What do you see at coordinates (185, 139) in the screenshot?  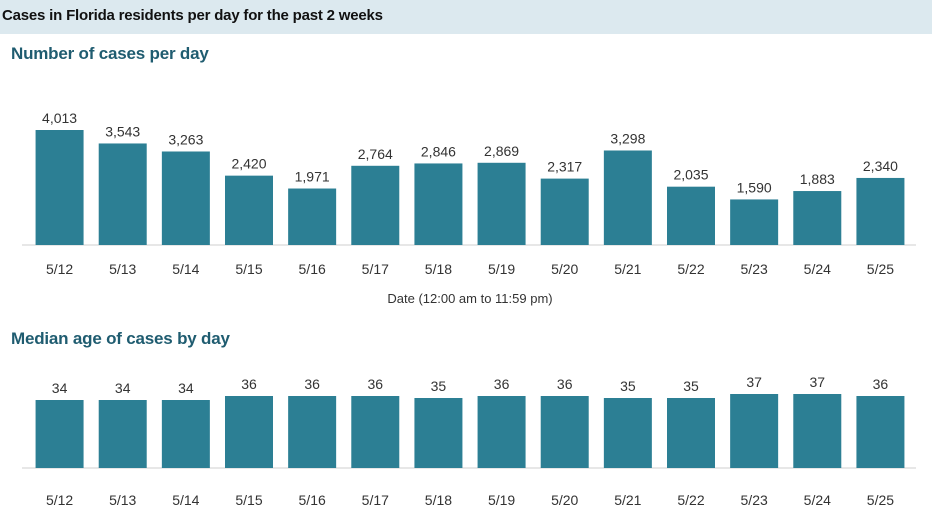 I see `data-label: 3,263` at bounding box center [185, 139].